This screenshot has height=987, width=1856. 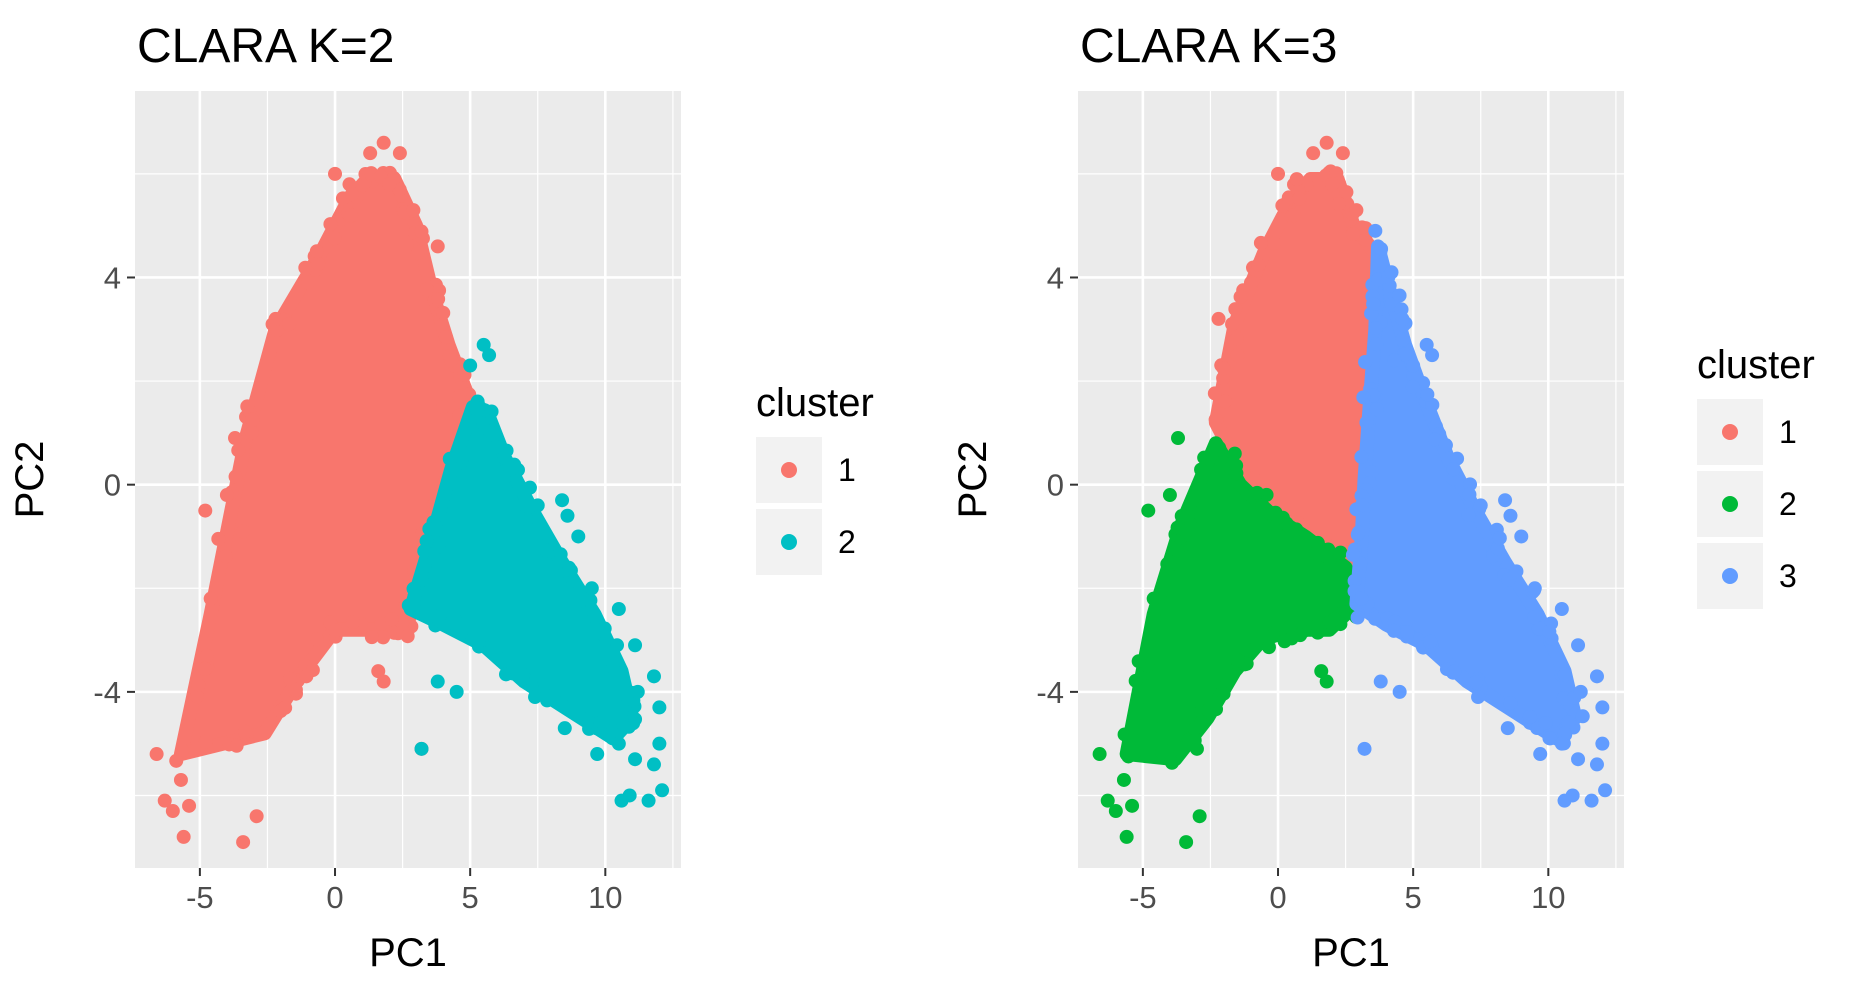 I want to click on legend-title: cluster, so click(x=815, y=403).